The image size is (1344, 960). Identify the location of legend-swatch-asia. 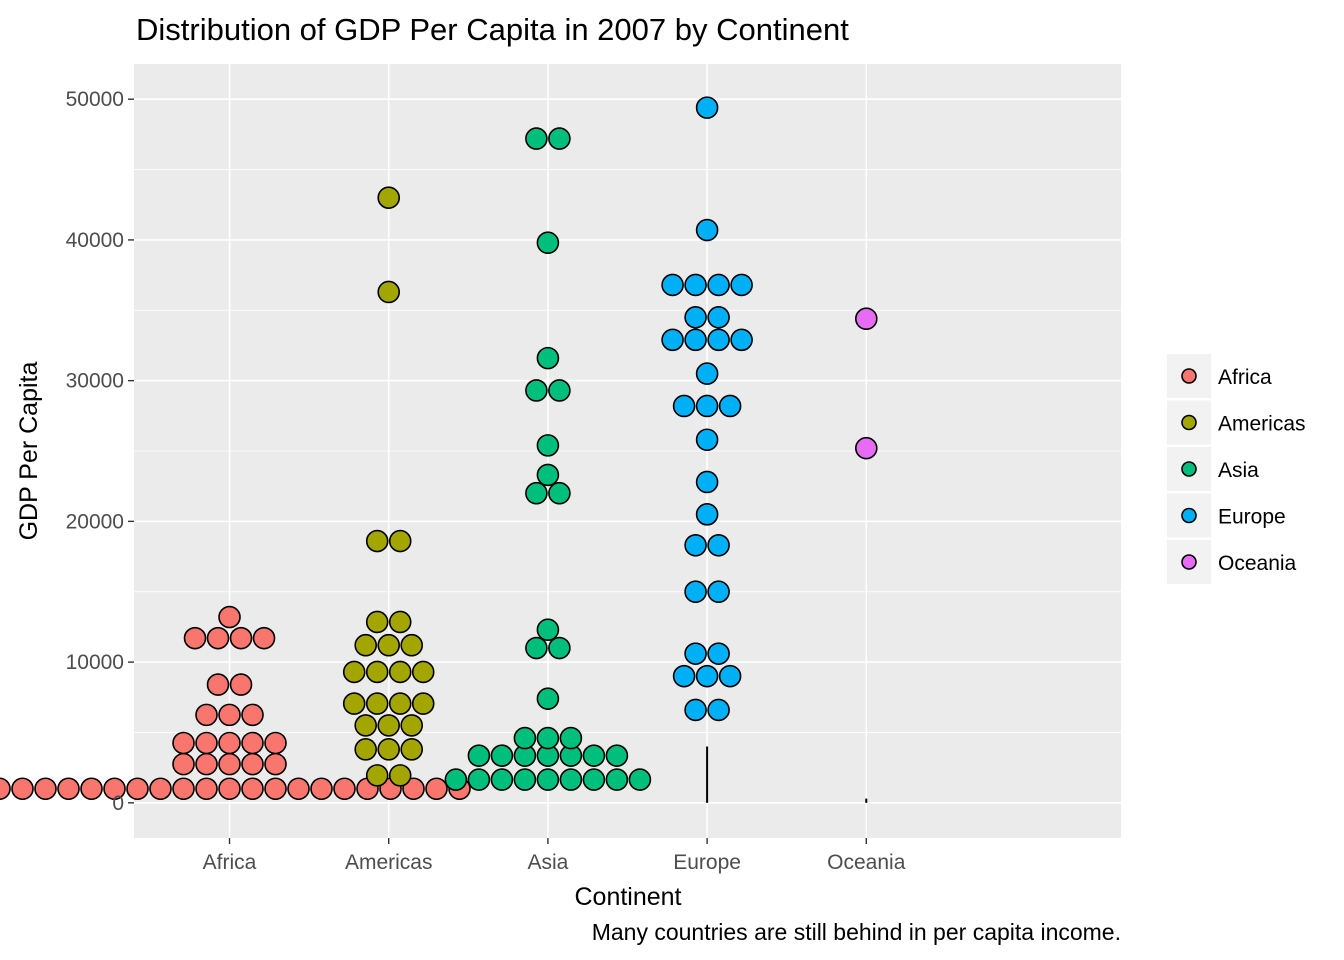
(1189, 469).